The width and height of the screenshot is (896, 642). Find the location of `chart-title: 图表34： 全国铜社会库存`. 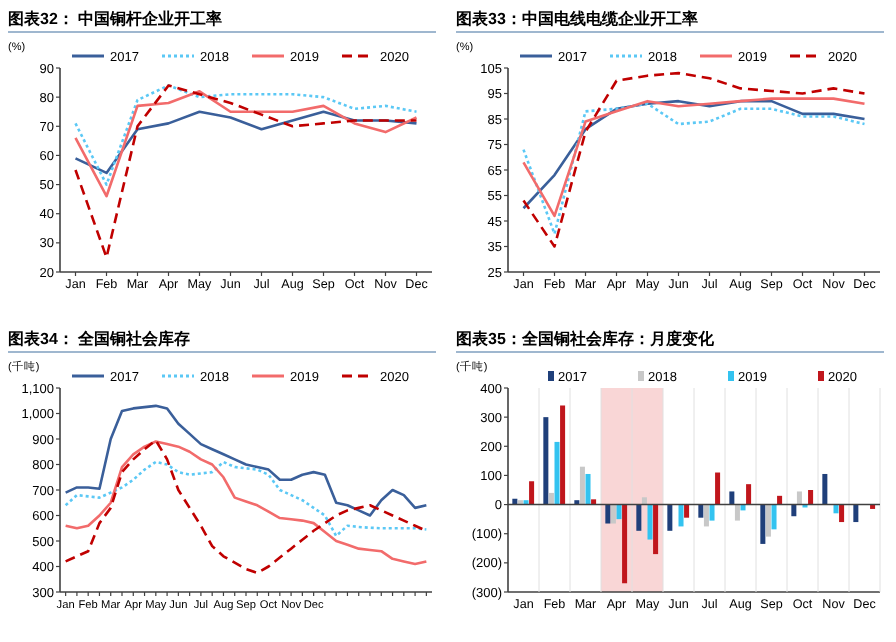

chart-title: 图表34： 全国铜社会库存 is located at coordinates (99, 338).